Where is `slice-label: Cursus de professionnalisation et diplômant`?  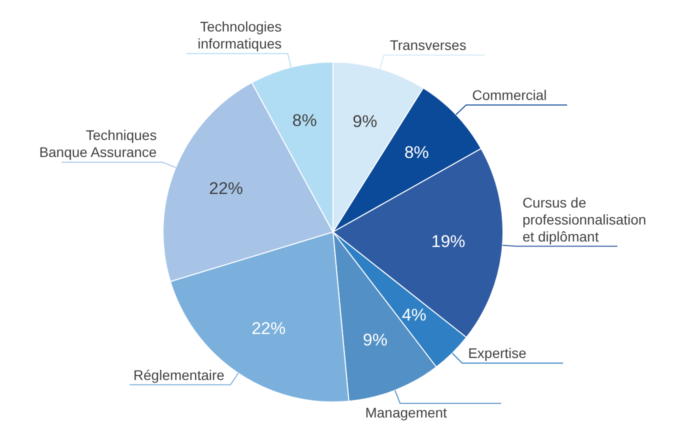
slice-label: Cursus de professionnalisation et diplômant is located at coordinates (584, 219).